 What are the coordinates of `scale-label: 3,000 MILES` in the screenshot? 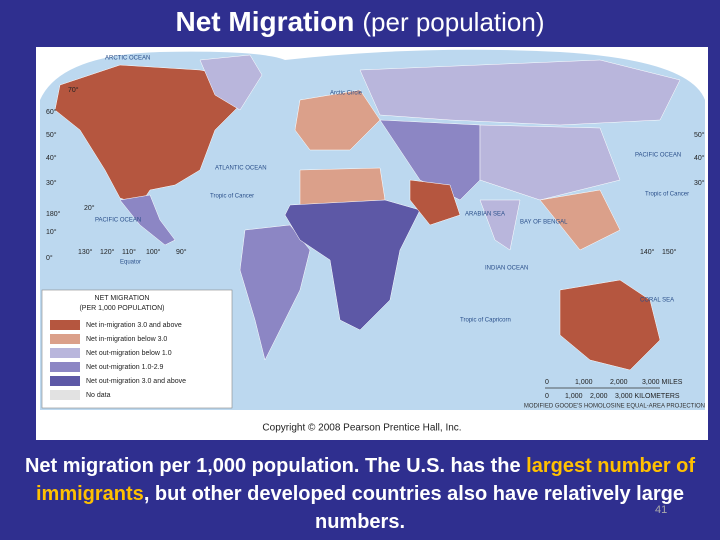 It's located at (662, 382).